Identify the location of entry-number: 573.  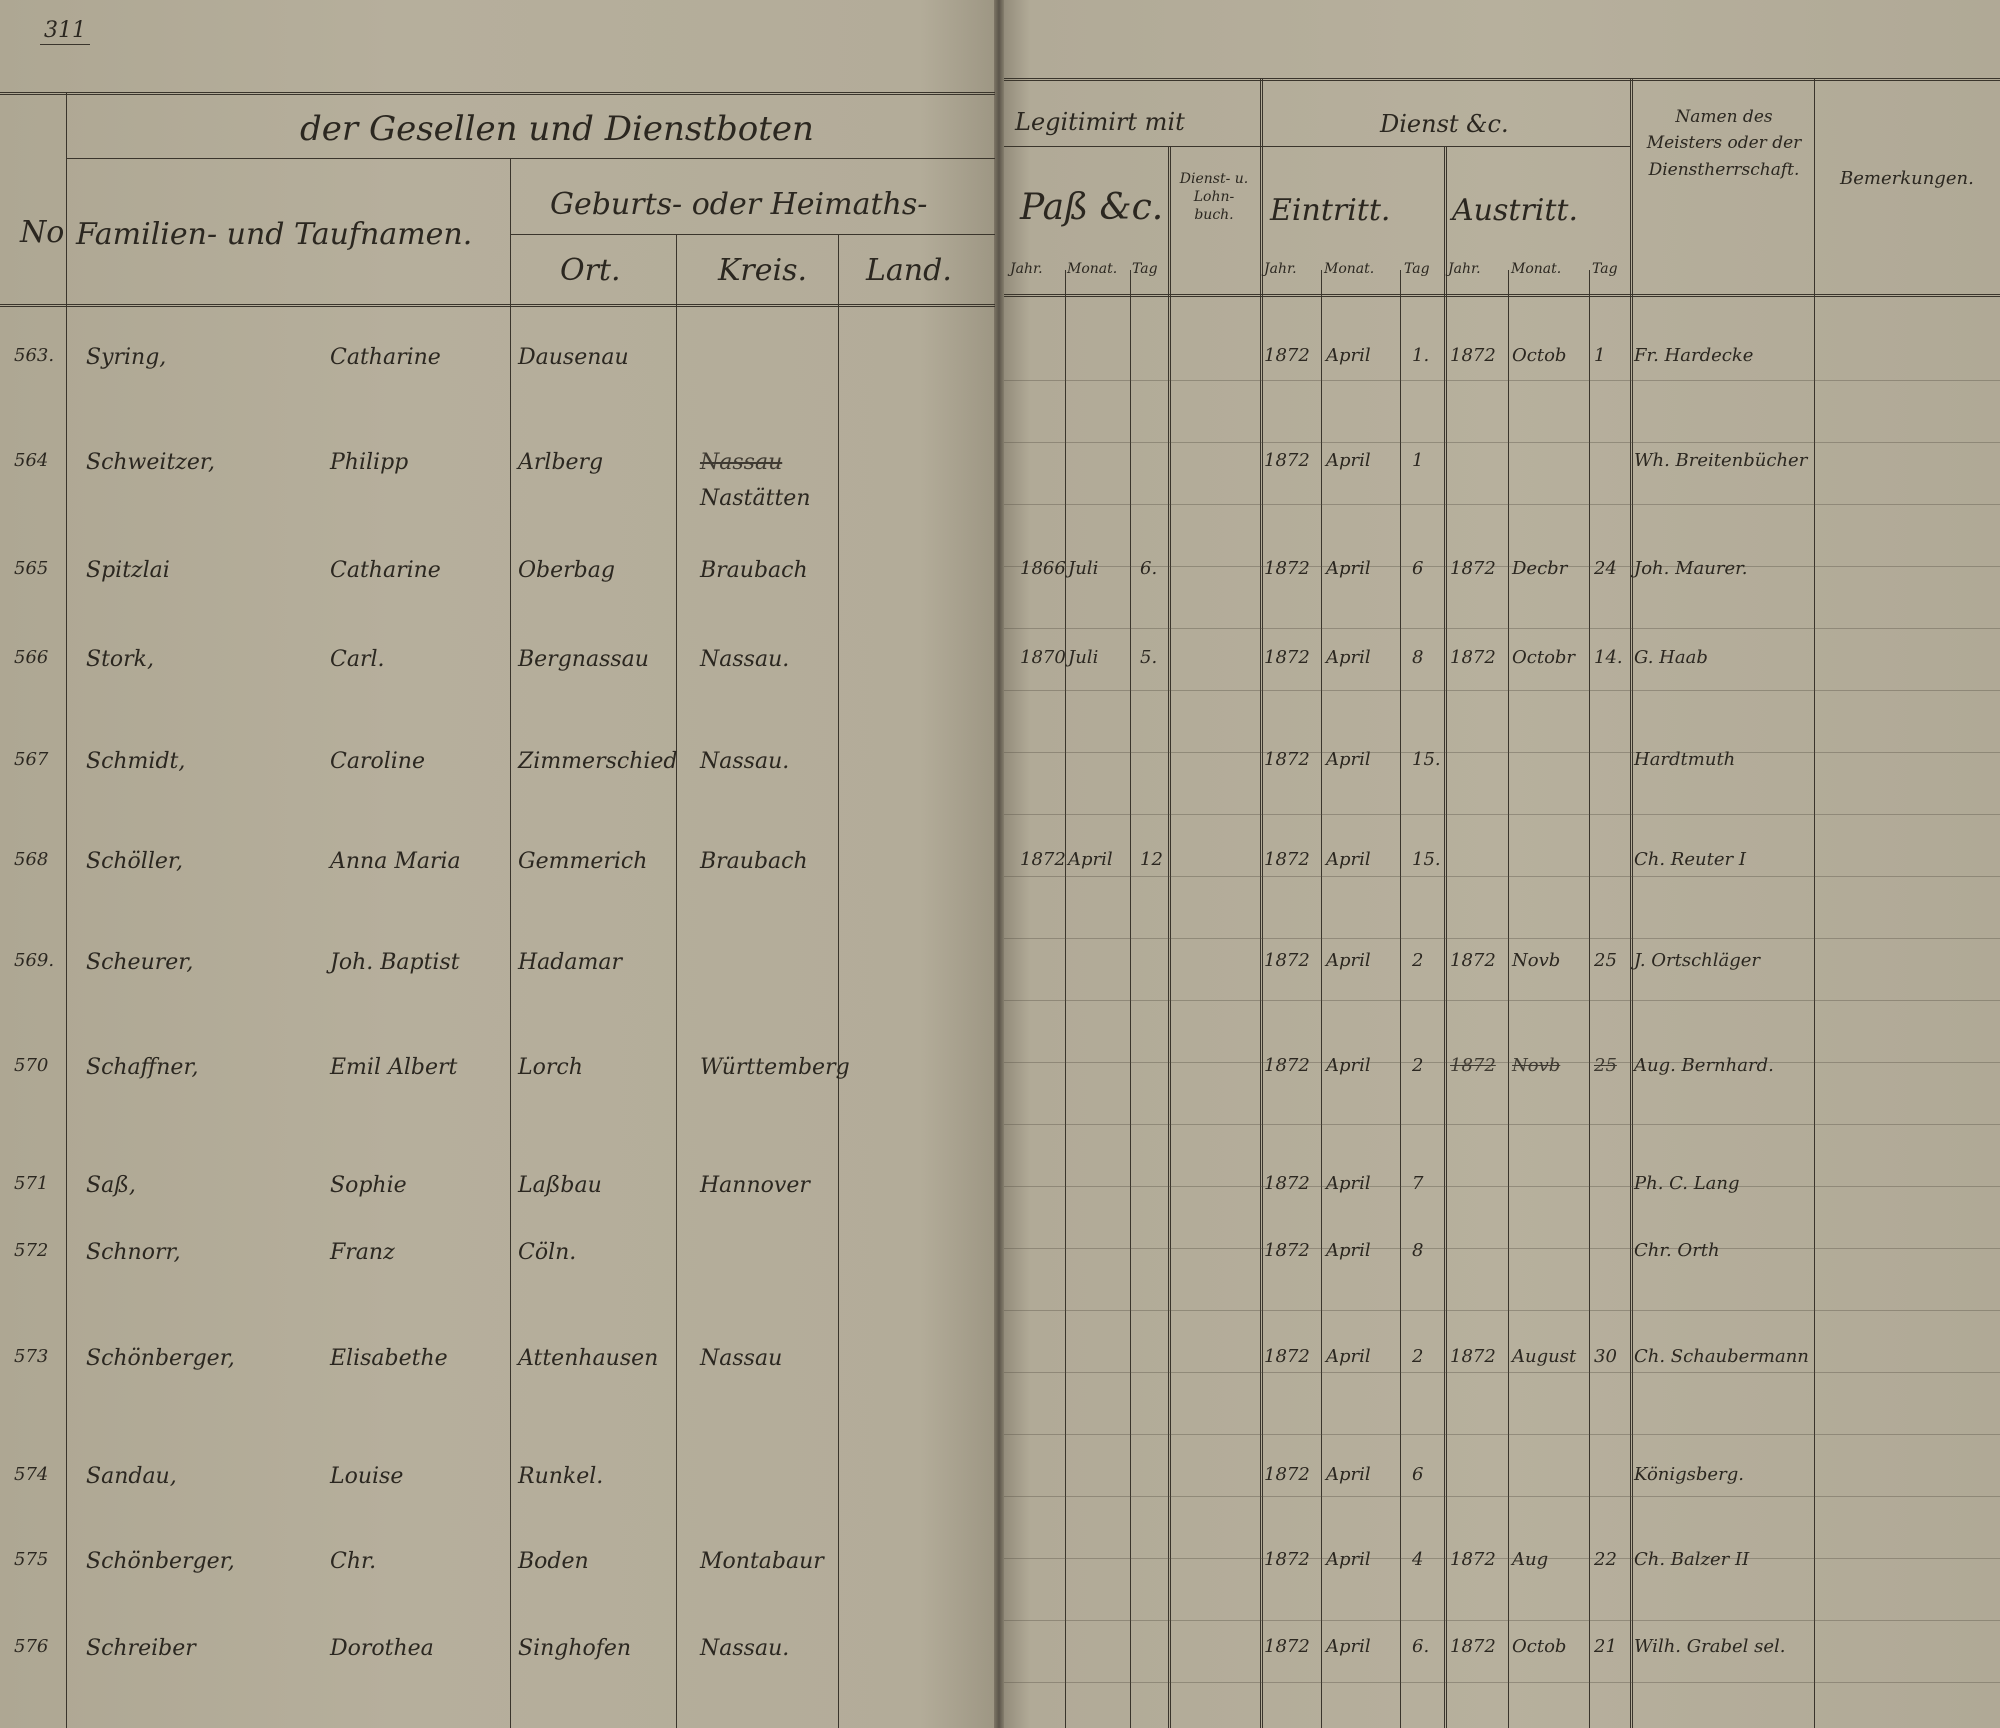
(31, 1356).